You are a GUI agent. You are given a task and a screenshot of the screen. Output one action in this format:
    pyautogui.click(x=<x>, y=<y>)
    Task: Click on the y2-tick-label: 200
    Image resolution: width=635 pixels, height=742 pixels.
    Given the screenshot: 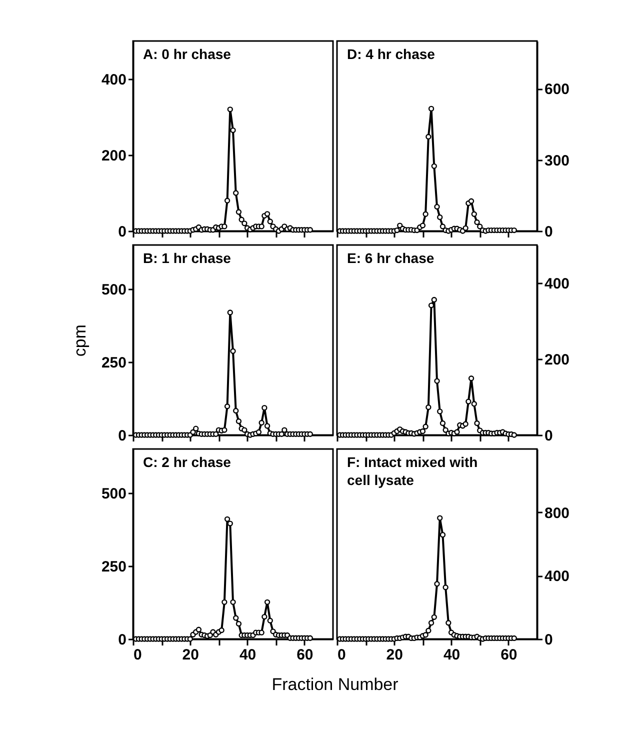 What is the action you would take?
    pyautogui.click(x=557, y=360)
    